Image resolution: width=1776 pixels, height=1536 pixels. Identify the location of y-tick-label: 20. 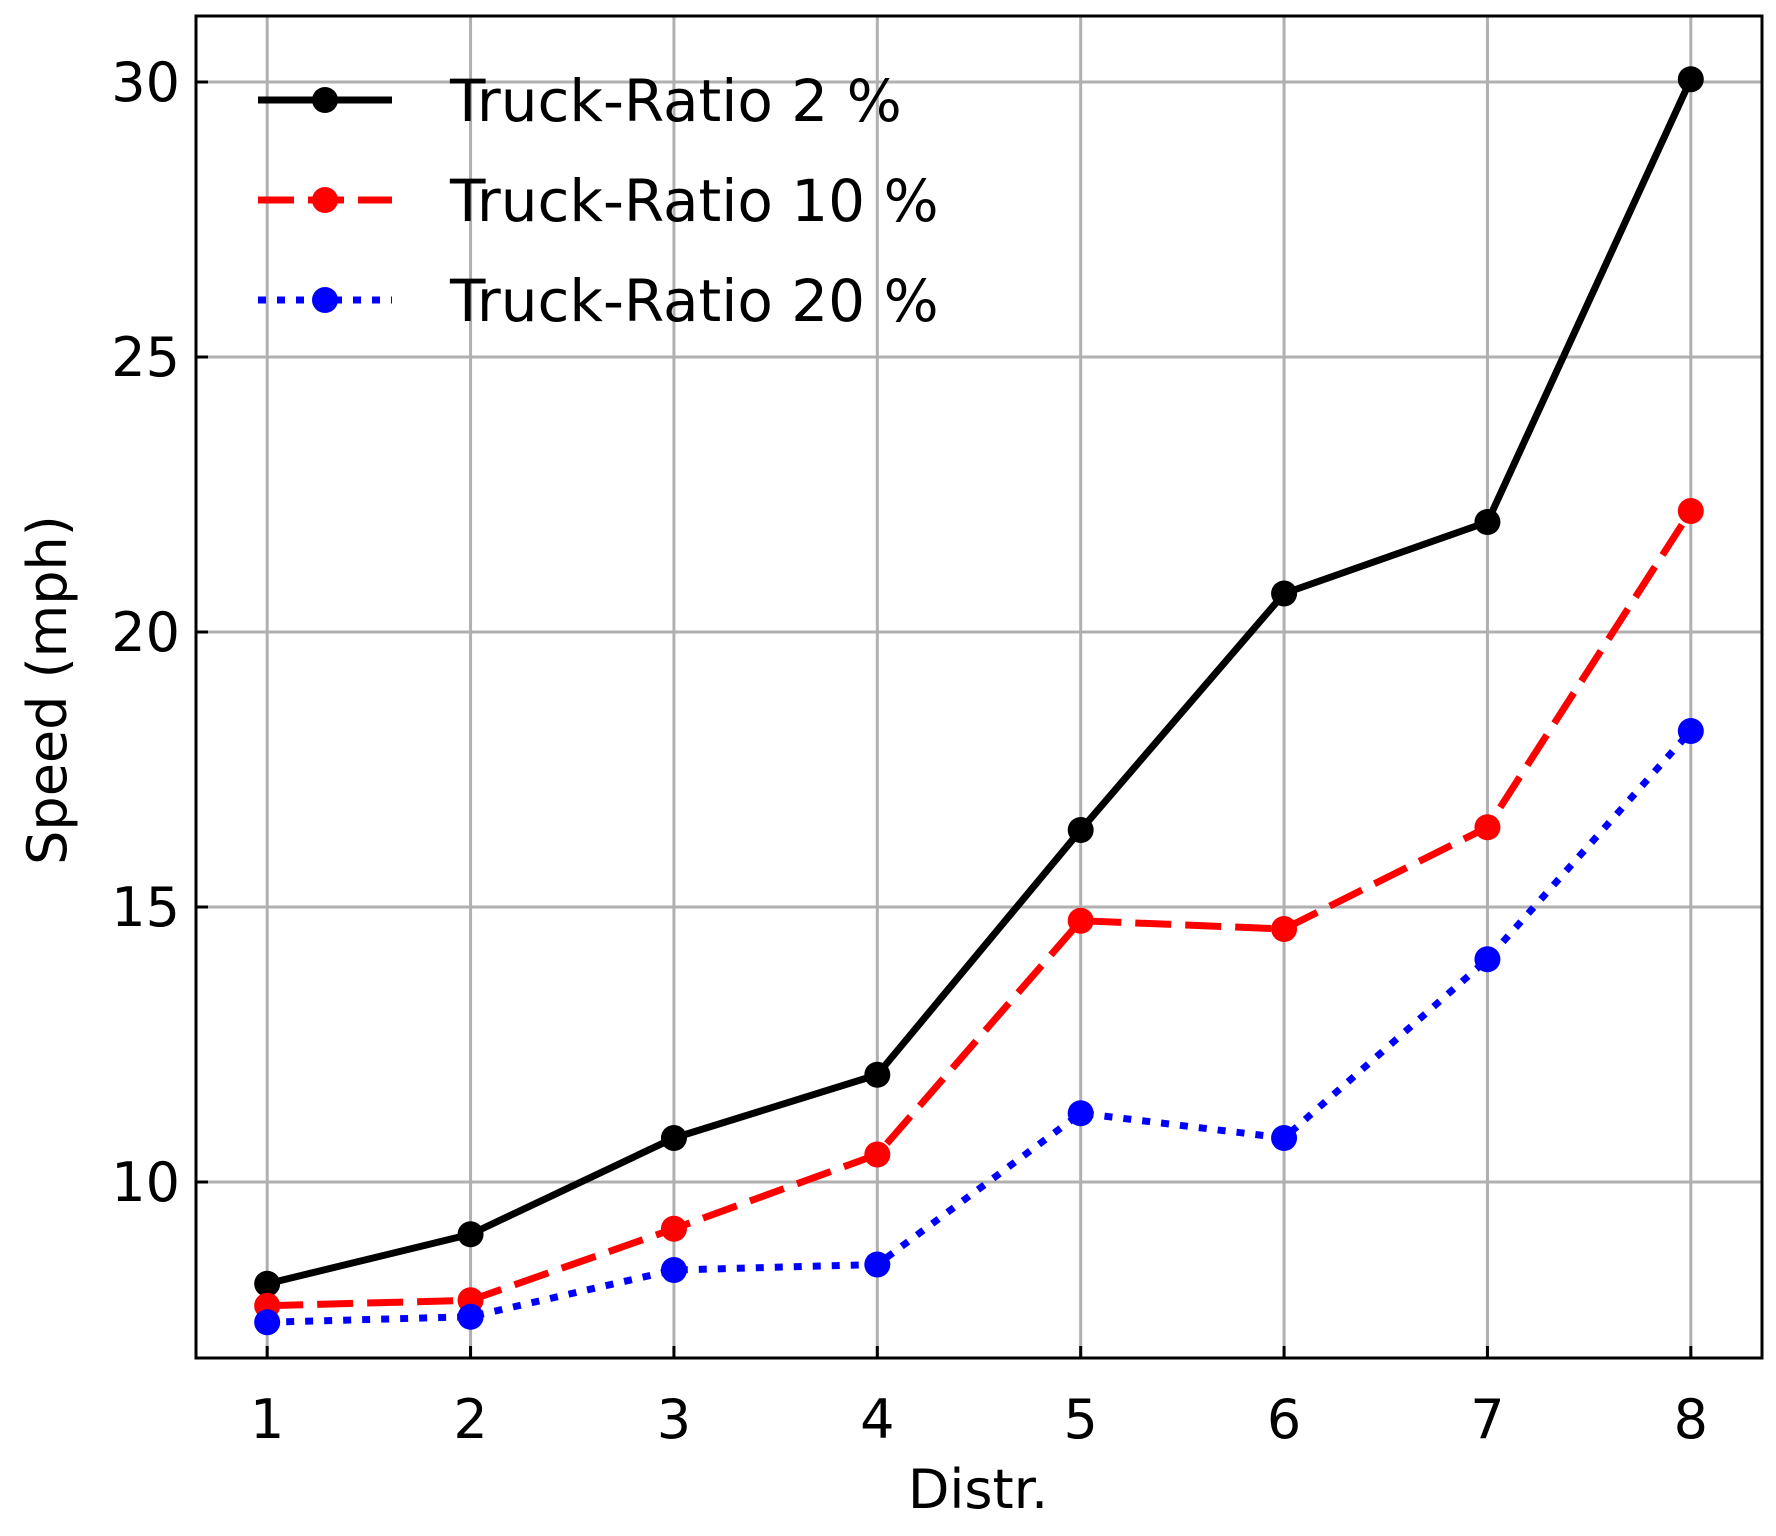
(145, 632).